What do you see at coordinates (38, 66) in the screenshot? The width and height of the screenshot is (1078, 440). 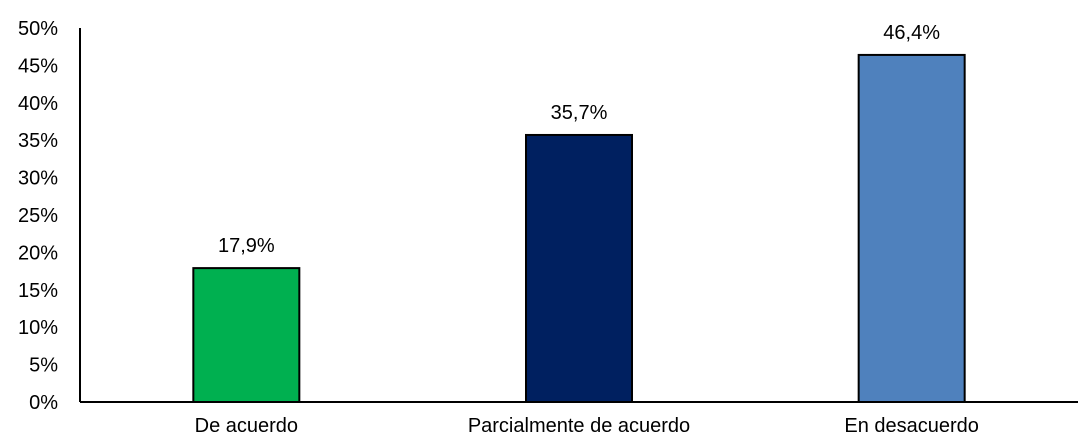 I see `y-tick-label: 45%` at bounding box center [38, 66].